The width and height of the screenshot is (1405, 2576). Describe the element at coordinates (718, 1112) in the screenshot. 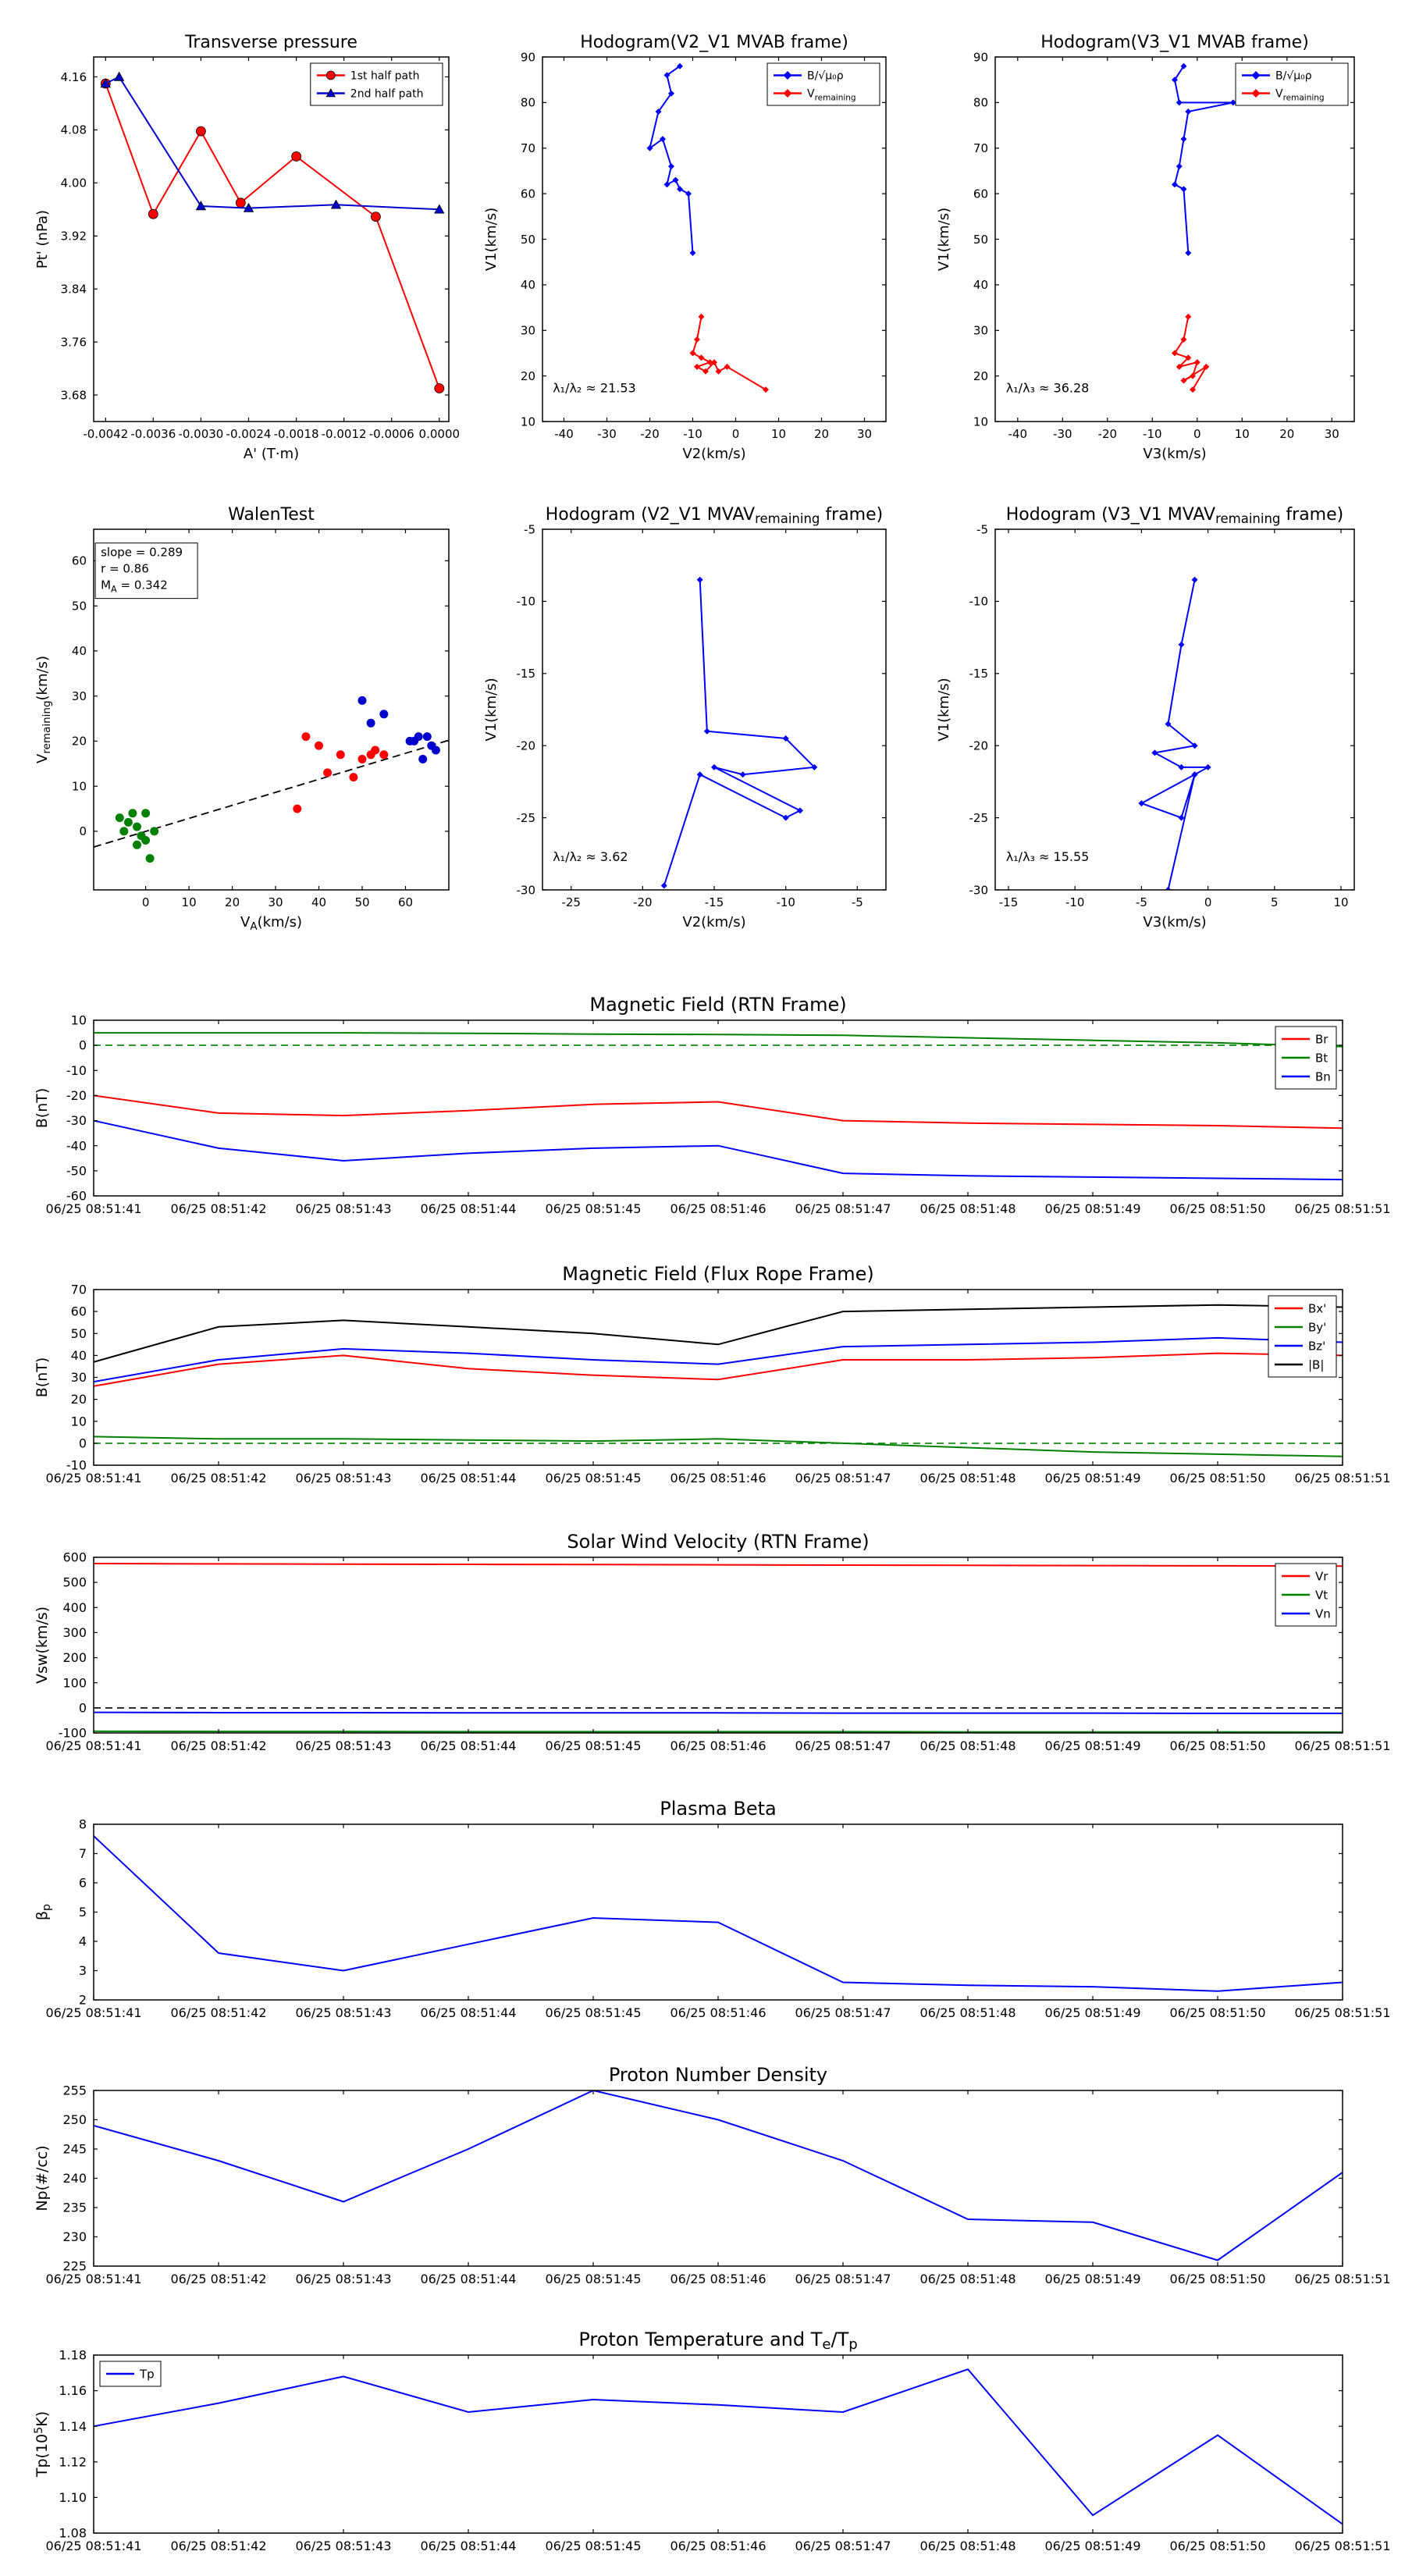

I see `series-Br` at that location.